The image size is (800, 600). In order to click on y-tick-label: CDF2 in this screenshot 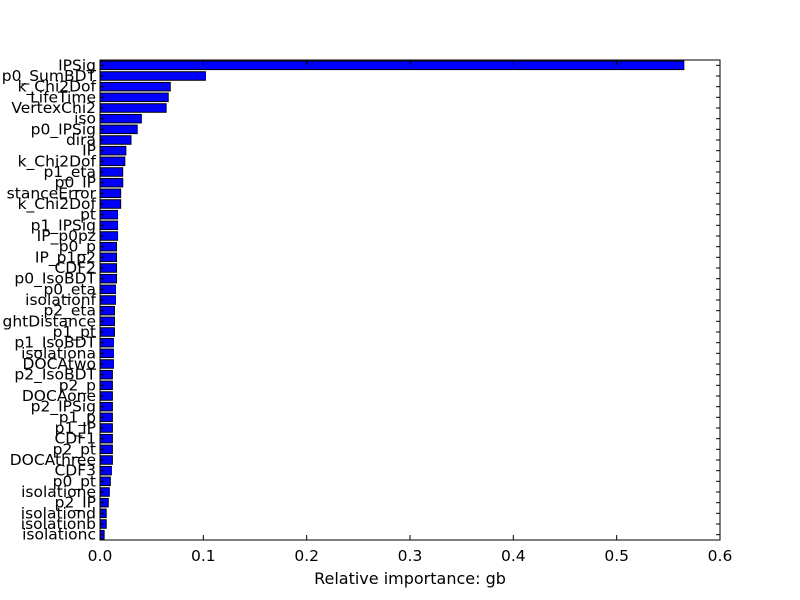, I will do `click(75, 268)`.